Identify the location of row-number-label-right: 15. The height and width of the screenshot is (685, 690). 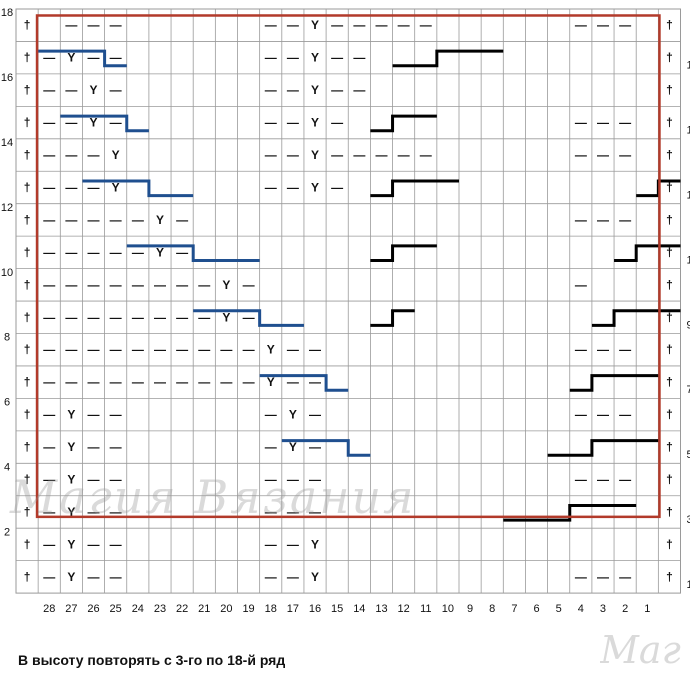
(688, 131).